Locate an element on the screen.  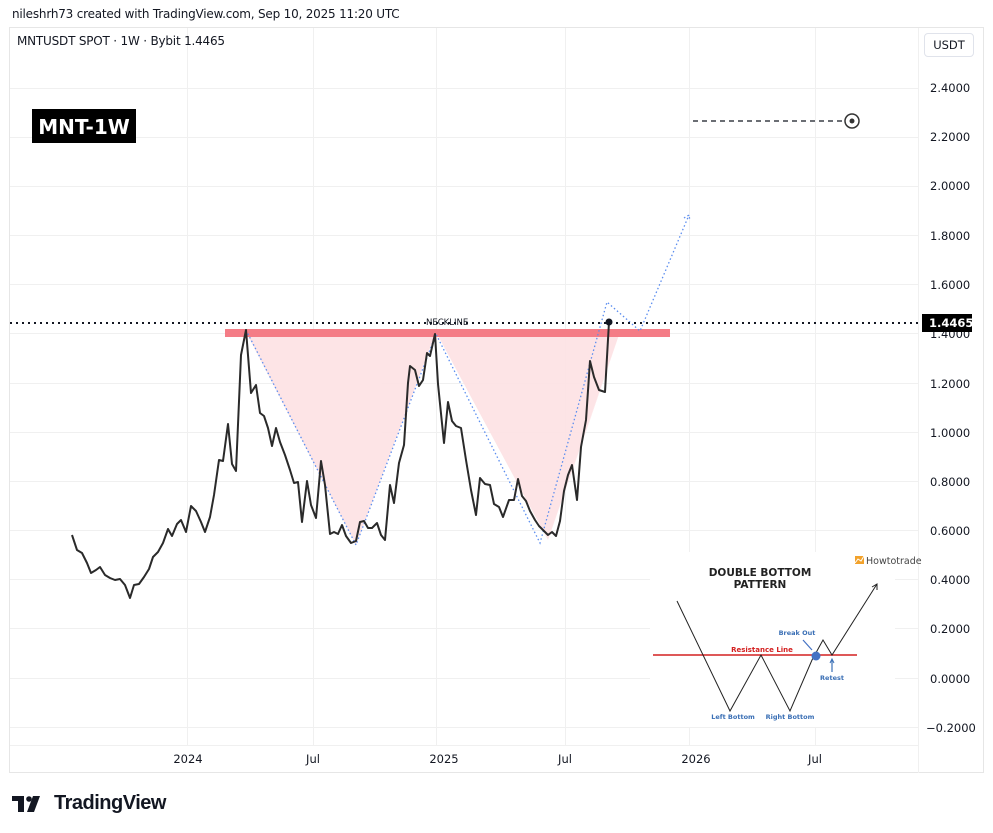
svg-text: 1.0000 is located at coordinates (950, 433).